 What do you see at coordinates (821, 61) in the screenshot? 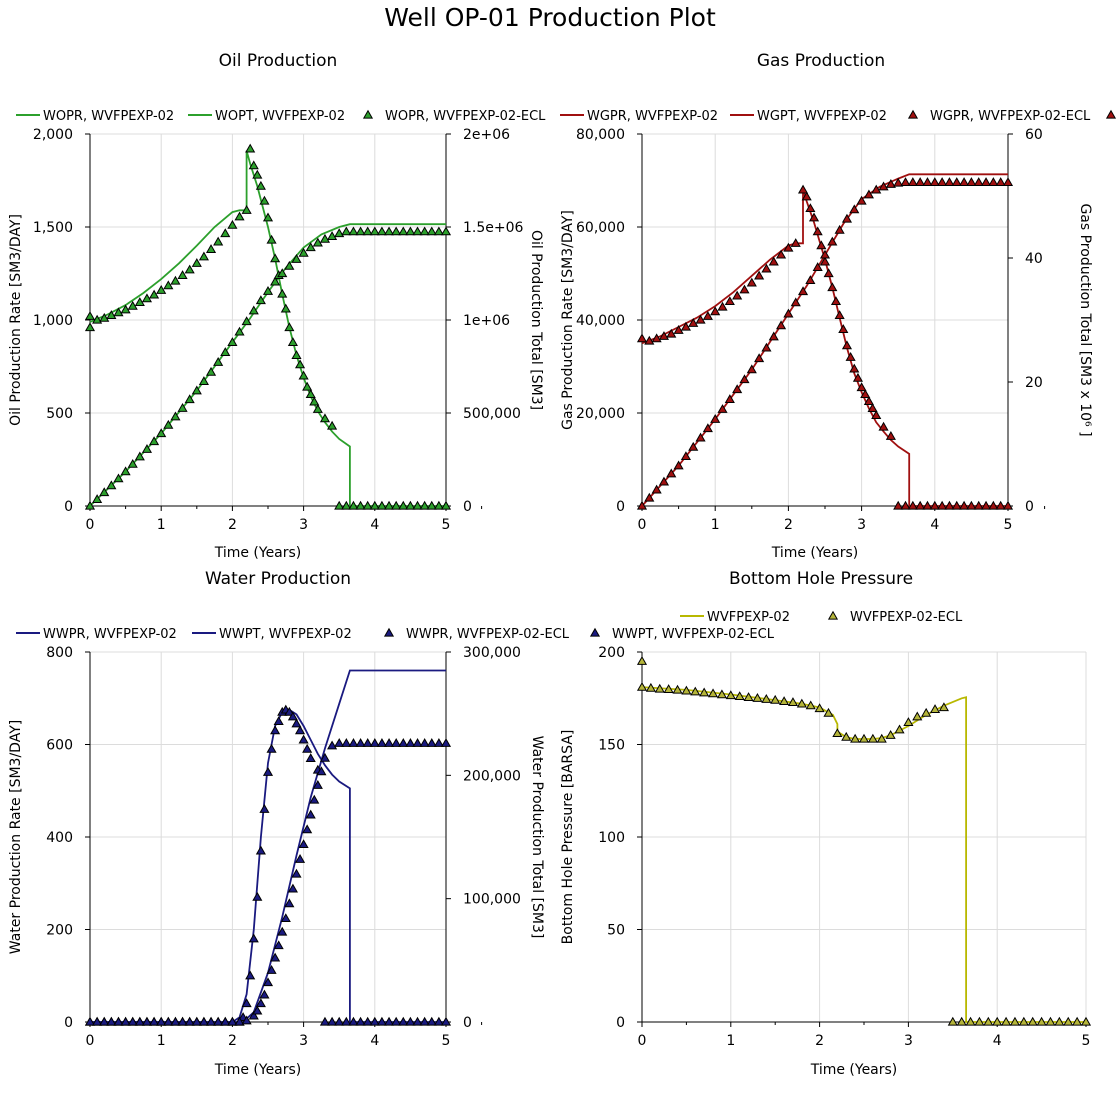
I see `chart-title: Gas Production` at bounding box center [821, 61].